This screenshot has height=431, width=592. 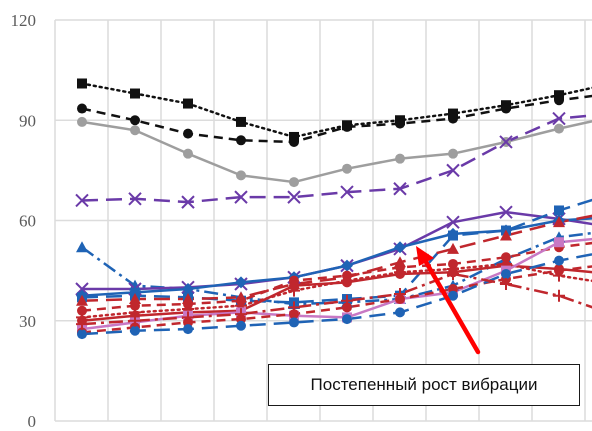 I want to click on y-tick-label: 0, so click(x=32, y=421).